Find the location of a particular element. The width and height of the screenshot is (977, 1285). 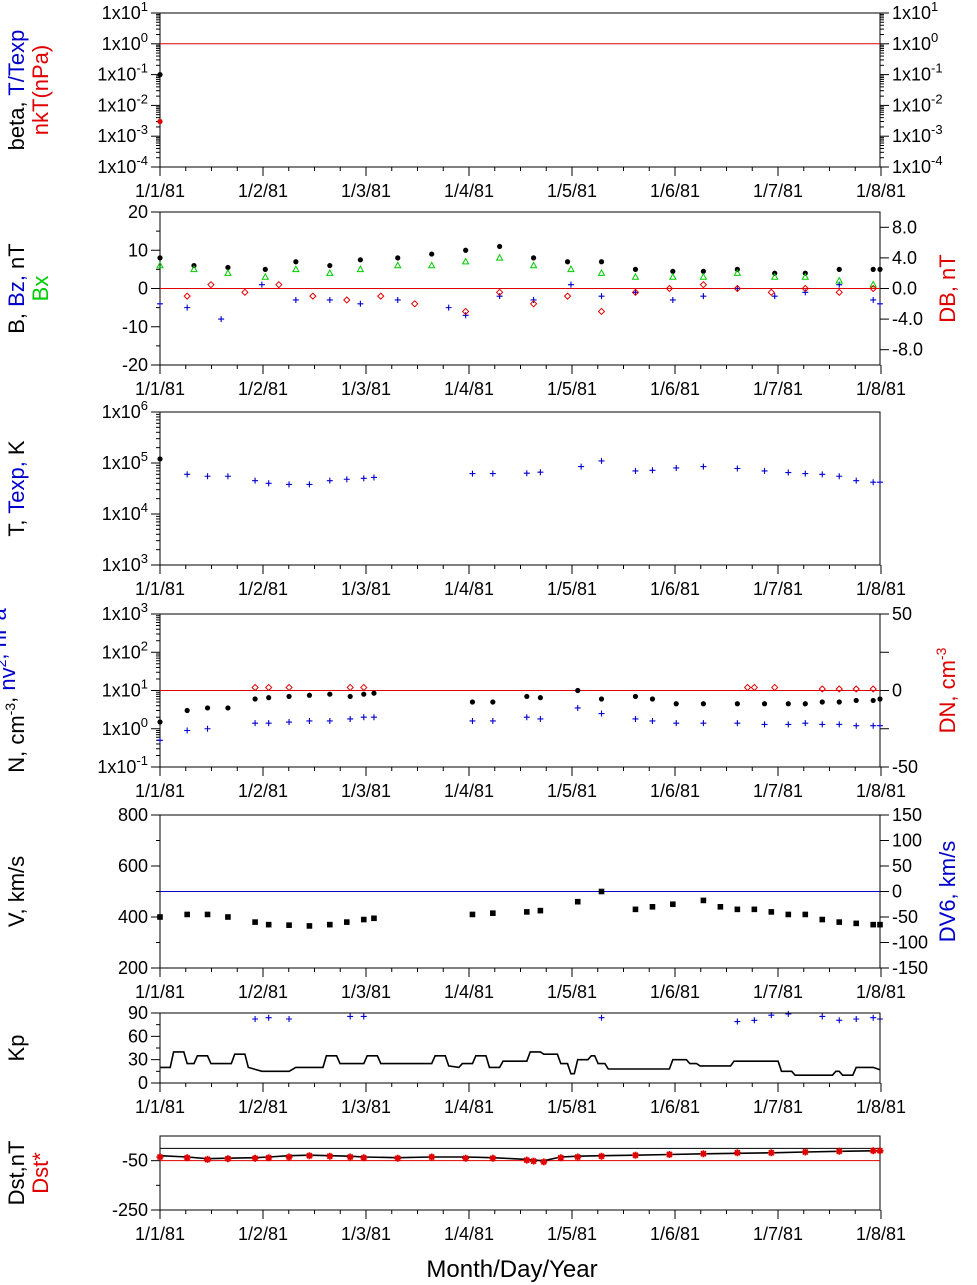

y-tick-label-right: 1x10⁻³ is located at coordinates (917, 134).